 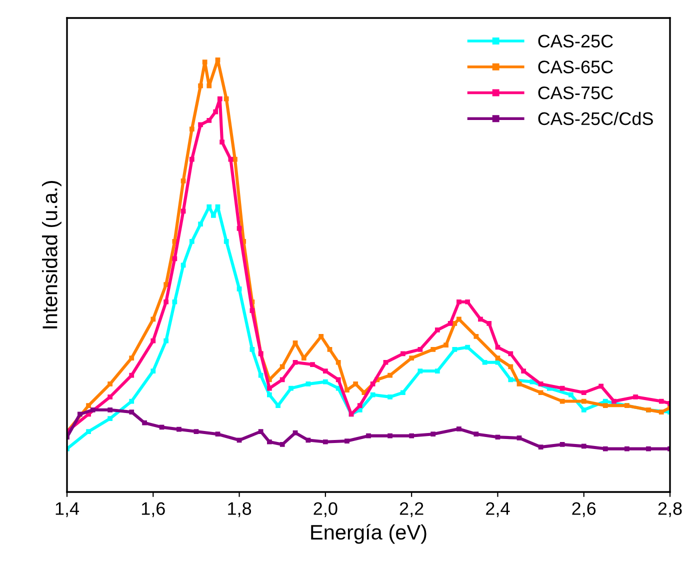 What do you see at coordinates (595, 119) in the screenshot?
I see `legend-label: CAS-25C/CdS` at bounding box center [595, 119].